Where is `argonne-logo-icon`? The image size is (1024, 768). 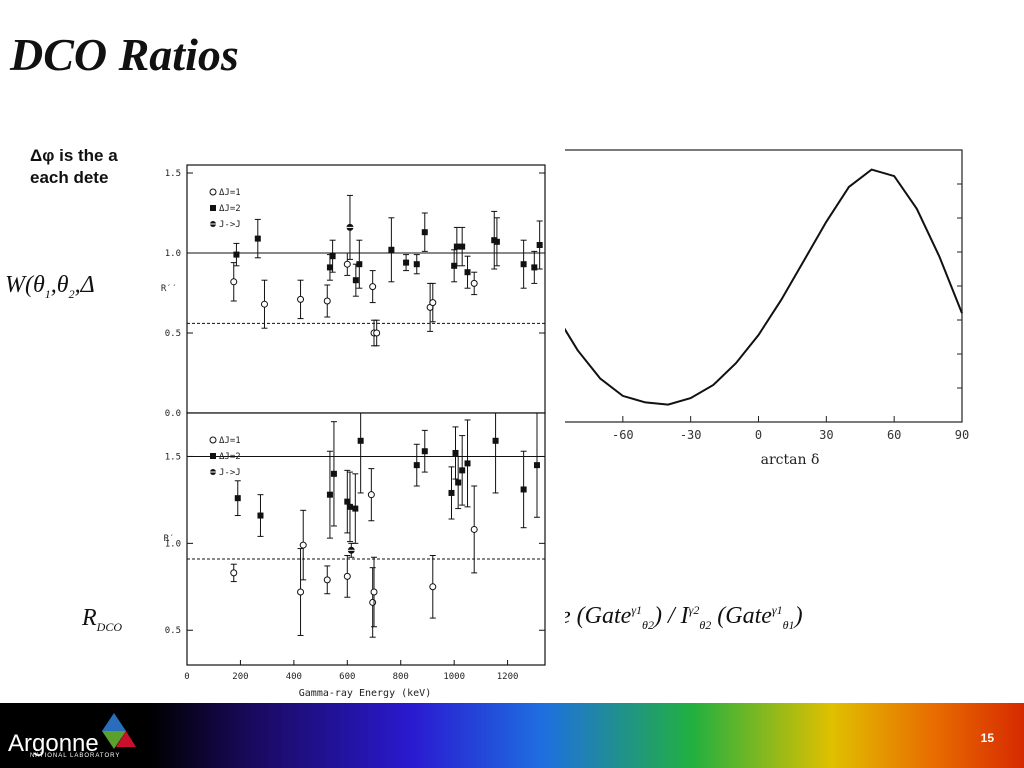 argonne-logo-icon is located at coordinates (119, 731).